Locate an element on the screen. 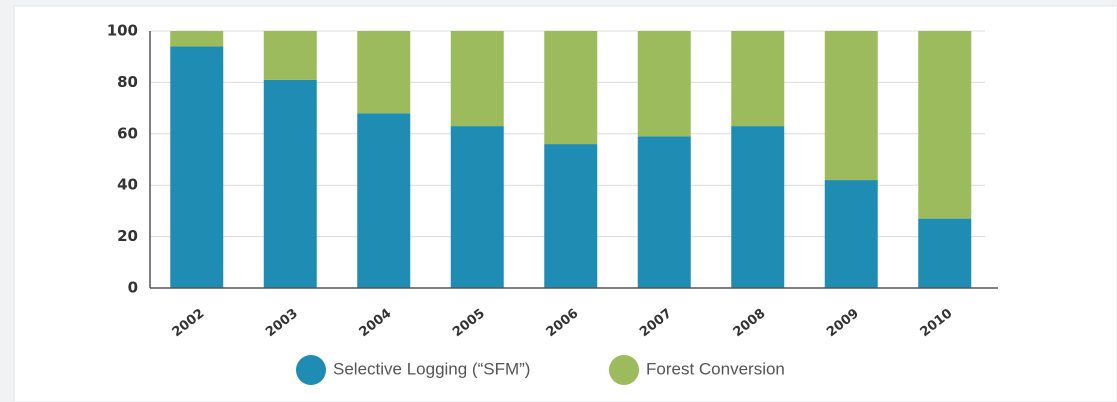 This screenshot has width=1117, height=402. y-tick-label: 100 is located at coordinates (122, 31).